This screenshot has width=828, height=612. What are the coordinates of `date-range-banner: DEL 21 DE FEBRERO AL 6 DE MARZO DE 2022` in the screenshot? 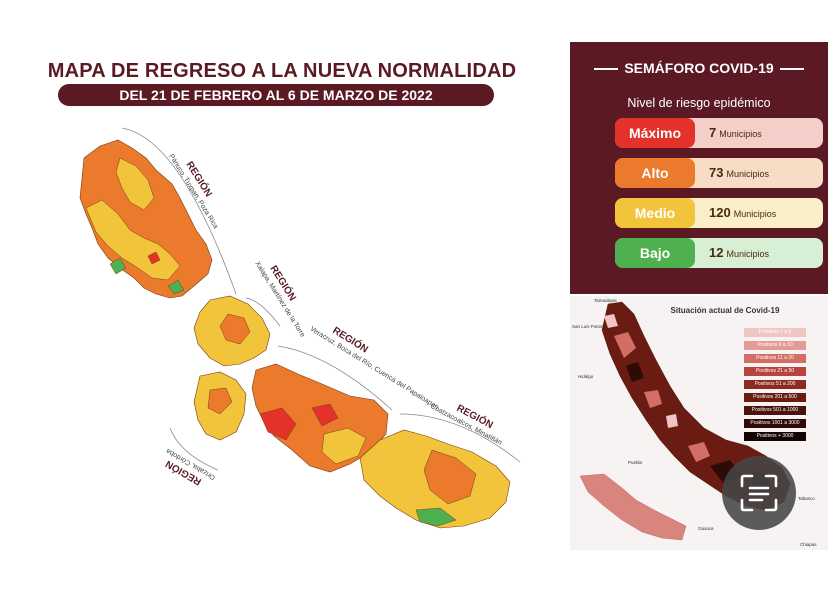 It's located at (276, 95).